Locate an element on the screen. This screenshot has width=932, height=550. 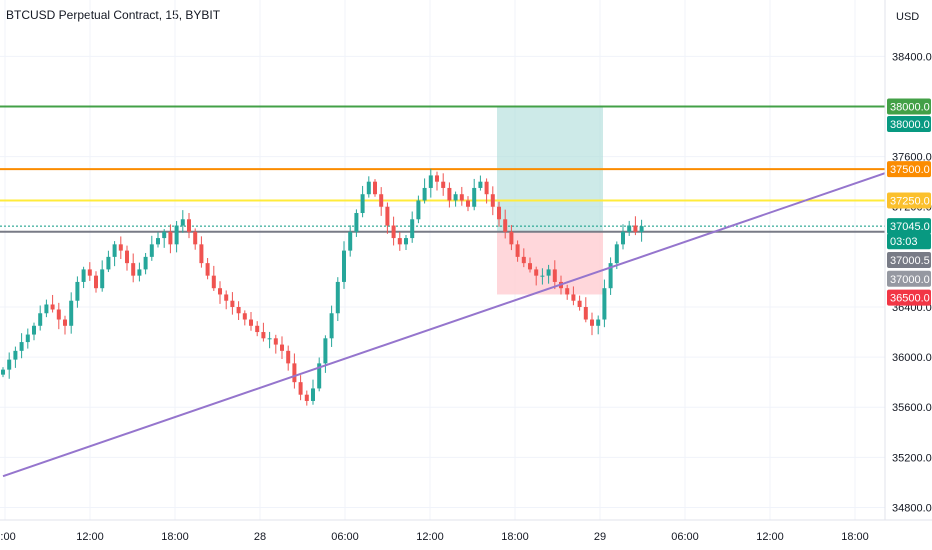
price-tag-label: 03:03 is located at coordinates (904, 242).